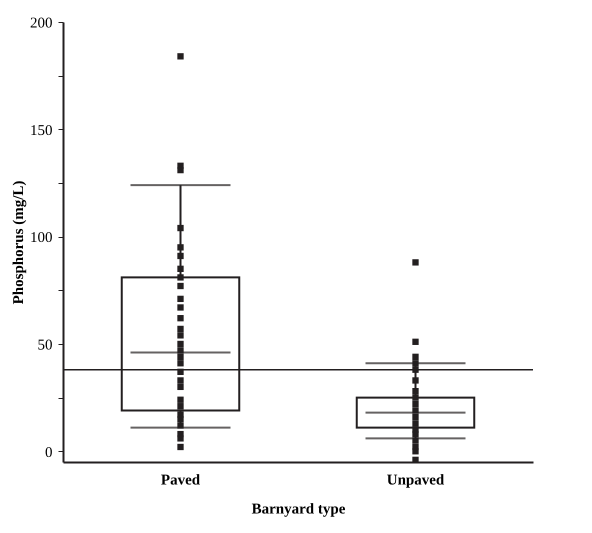 This screenshot has width=592, height=533. What do you see at coordinates (415, 480) in the screenshot?
I see `x-tick-label: Unpaved` at bounding box center [415, 480].